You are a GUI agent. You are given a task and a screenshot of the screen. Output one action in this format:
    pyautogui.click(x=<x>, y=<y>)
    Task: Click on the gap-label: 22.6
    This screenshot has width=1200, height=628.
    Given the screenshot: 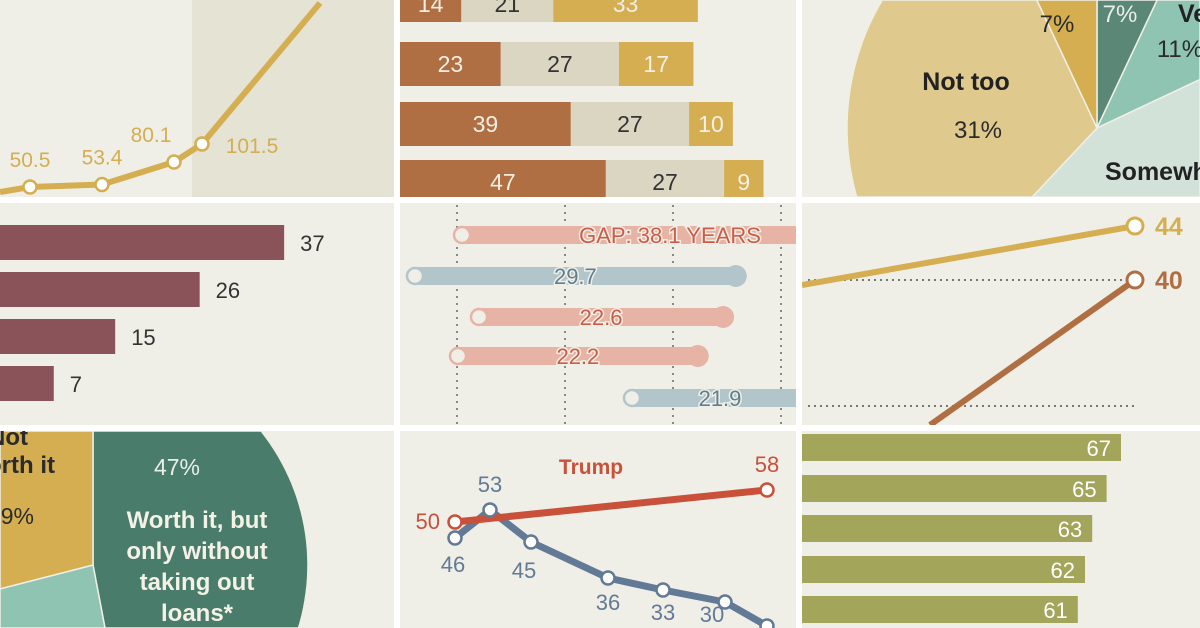 What is the action you would take?
    pyautogui.click(x=601, y=317)
    